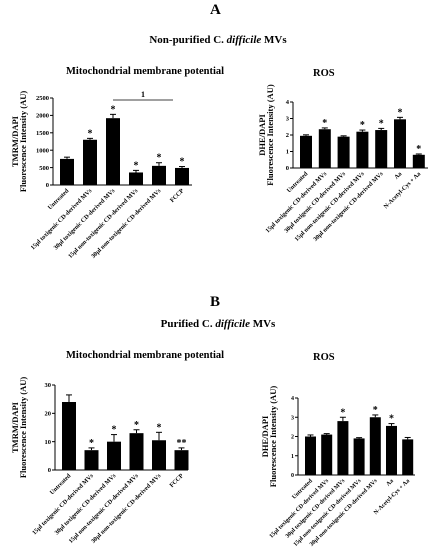 This screenshot has height=550, width=436. Describe the element at coordinates (391, 419) in the screenshot. I see `chart-3-sig-5: *` at that location.